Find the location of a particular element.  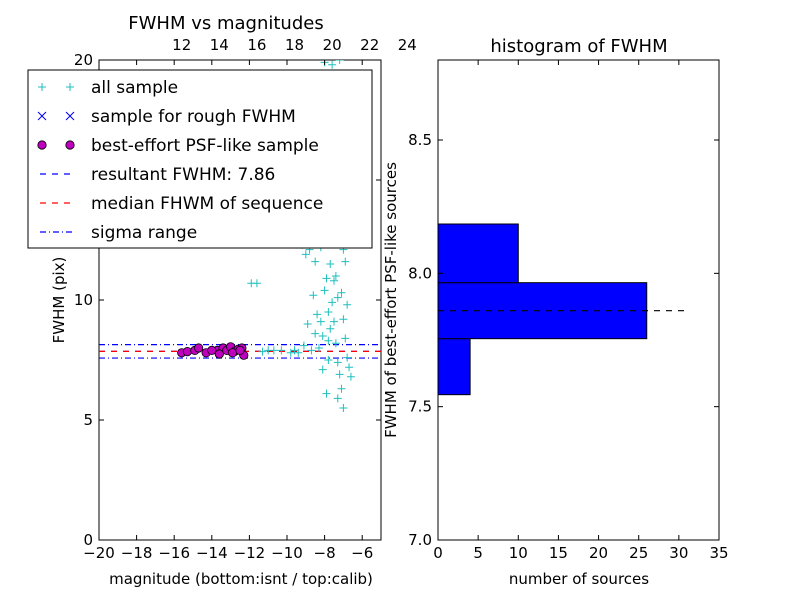

right-x-tick-label: 0 is located at coordinates (438, 553).